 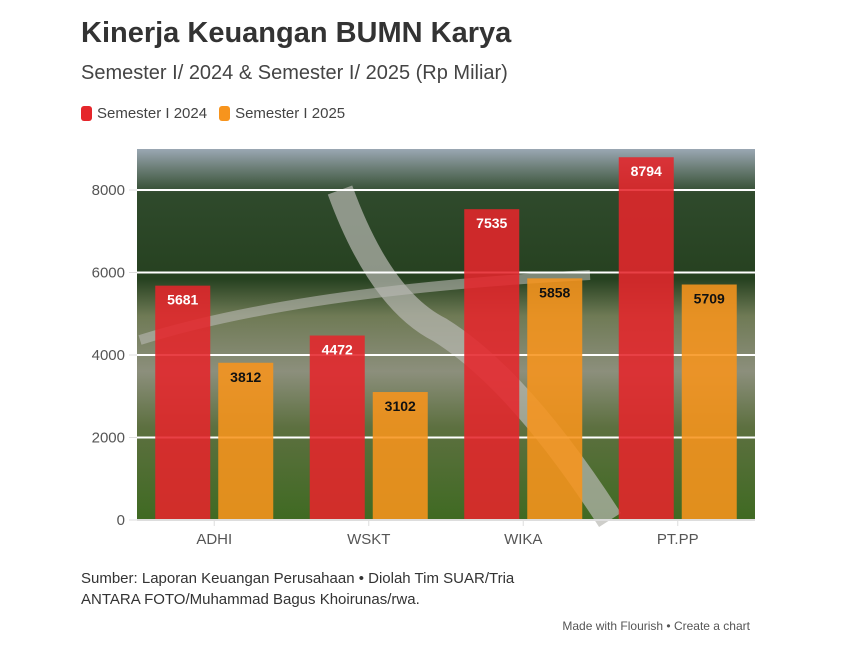 What do you see at coordinates (152, 113) in the screenshot?
I see `legend-label: Semester I 2024` at bounding box center [152, 113].